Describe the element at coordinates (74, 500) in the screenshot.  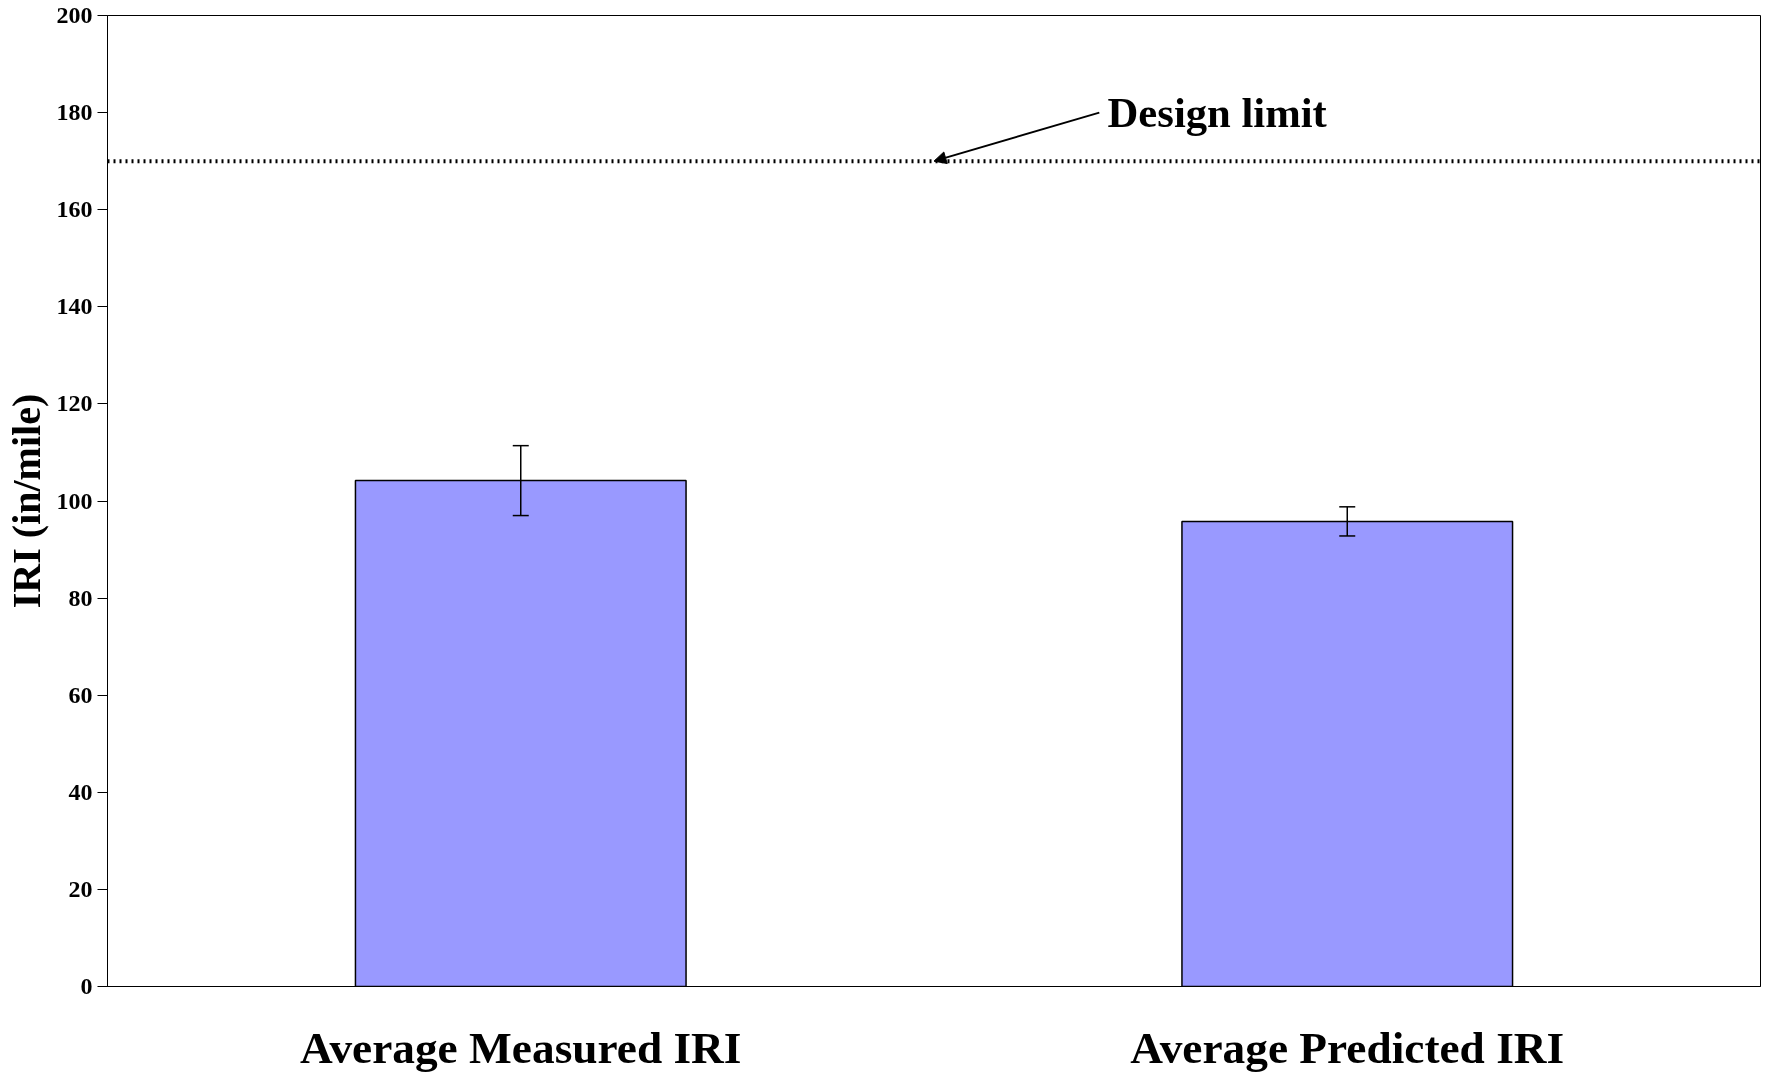
I see `y-tick-label: 100` at that location.